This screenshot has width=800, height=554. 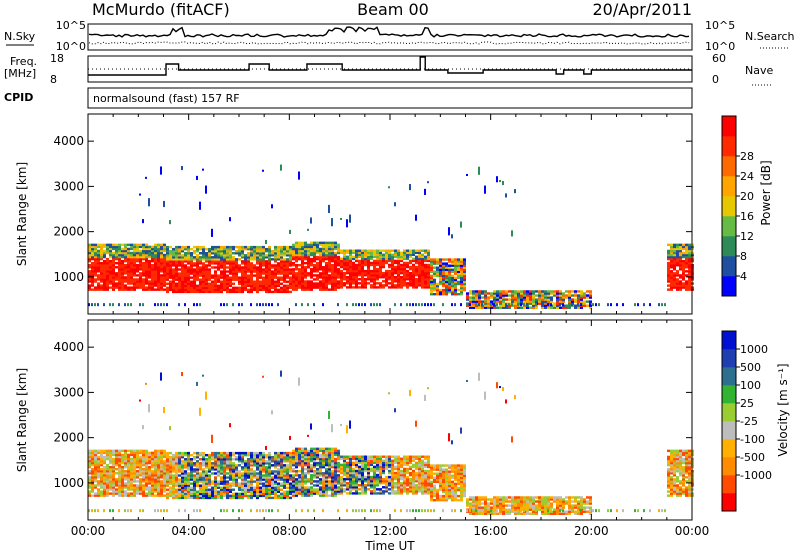 What do you see at coordinates (747, 196) in the screenshot?
I see `colorbar-tick-label: 20` at bounding box center [747, 196].